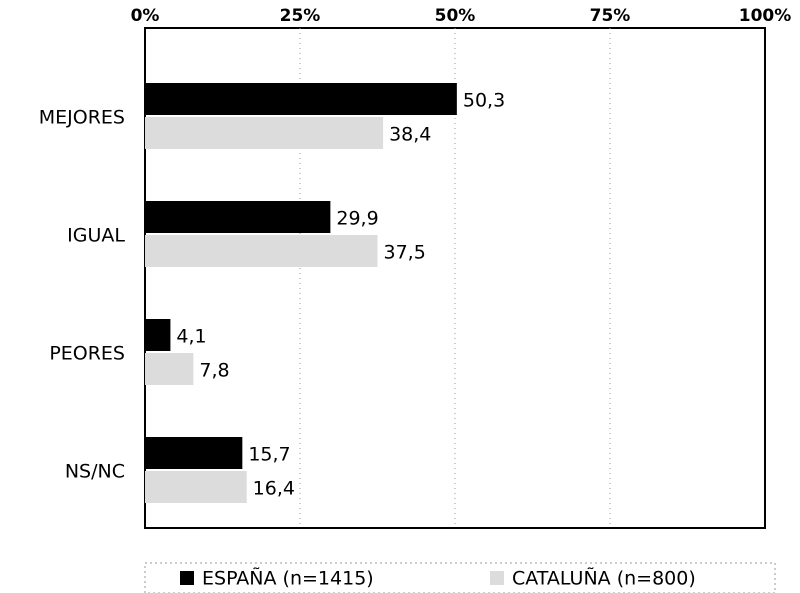 The height and width of the screenshot is (593, 800). I want to click on value-label: 38,4, so click(410, 135).